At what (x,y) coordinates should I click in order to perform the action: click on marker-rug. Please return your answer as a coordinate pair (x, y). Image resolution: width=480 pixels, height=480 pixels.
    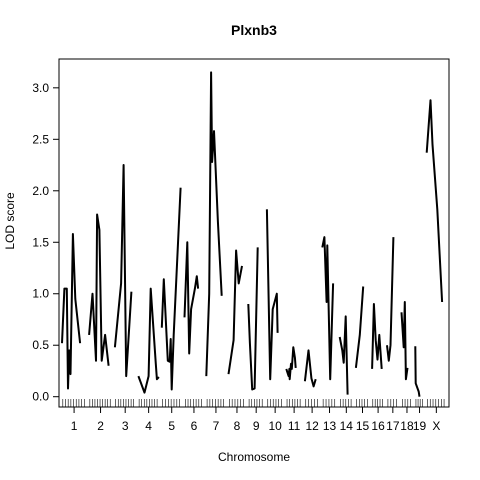
    Looking at the image, I should click on (253, 403).